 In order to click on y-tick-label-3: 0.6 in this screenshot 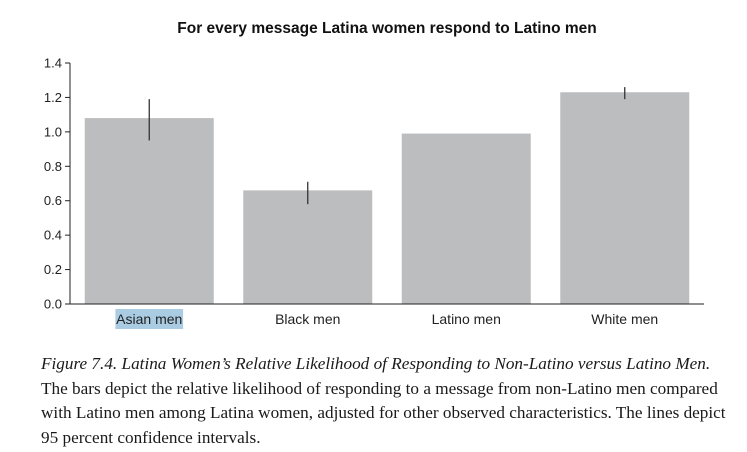, I will do `click(53, 200)`.